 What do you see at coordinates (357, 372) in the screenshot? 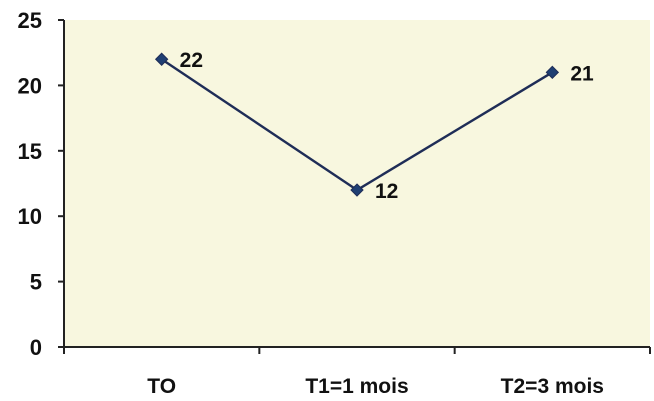
I see `x-axis-ticks: TO T1=1 mois T2=3 mois` at bounding box center [357, 372].